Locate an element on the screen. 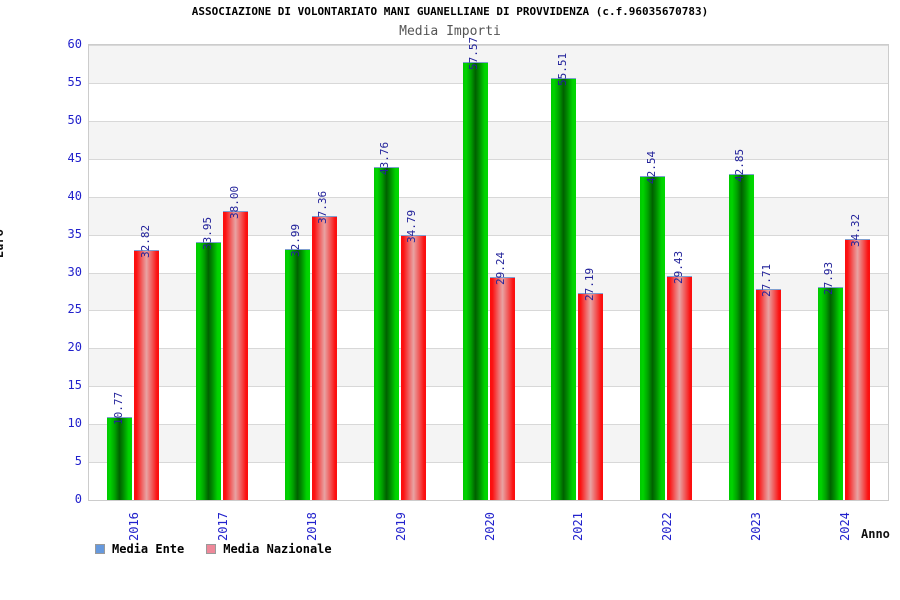  x-axis-tick-label: 2022 is located at coordinates (667, 526).